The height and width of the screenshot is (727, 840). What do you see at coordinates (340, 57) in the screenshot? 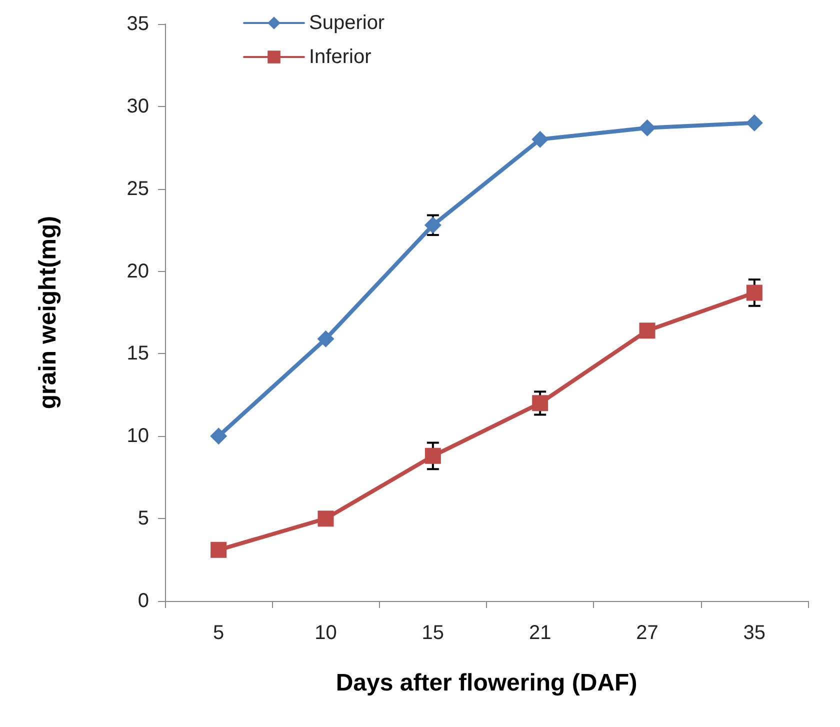
I see `legend-label: Inferior` at bounding box center [340, 57].